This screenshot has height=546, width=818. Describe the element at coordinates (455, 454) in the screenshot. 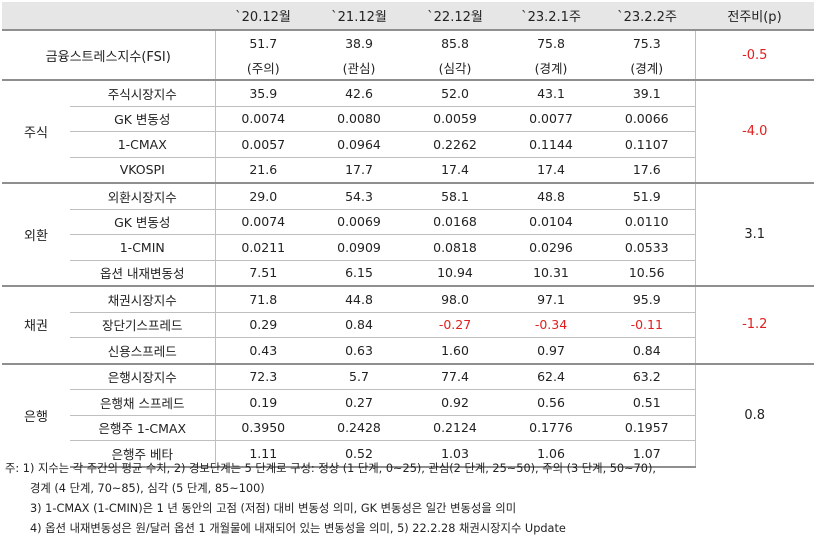

I see `value-cell: 1.03` at that location.